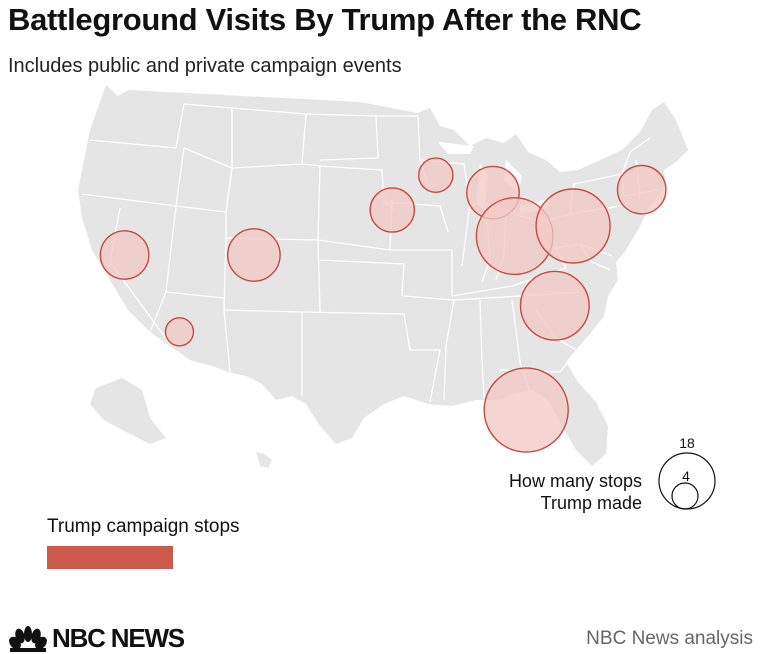 Image resolution: width=760 pixels, height=654 pixels. Describe the element at coordinates (124, 255) in the screenshot. I see `bubble-nevada` at that location.